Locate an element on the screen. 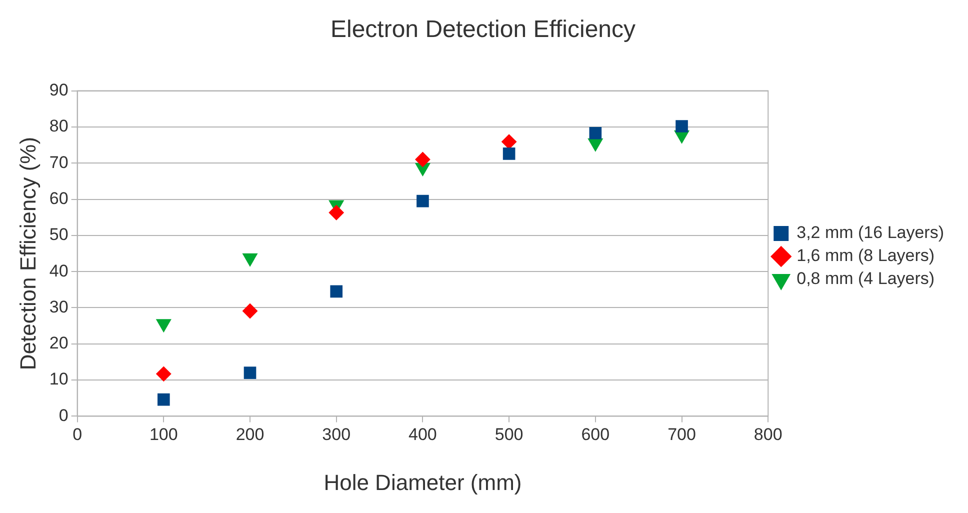  y-tick-label: 20 is located at coordinates (58, 343).